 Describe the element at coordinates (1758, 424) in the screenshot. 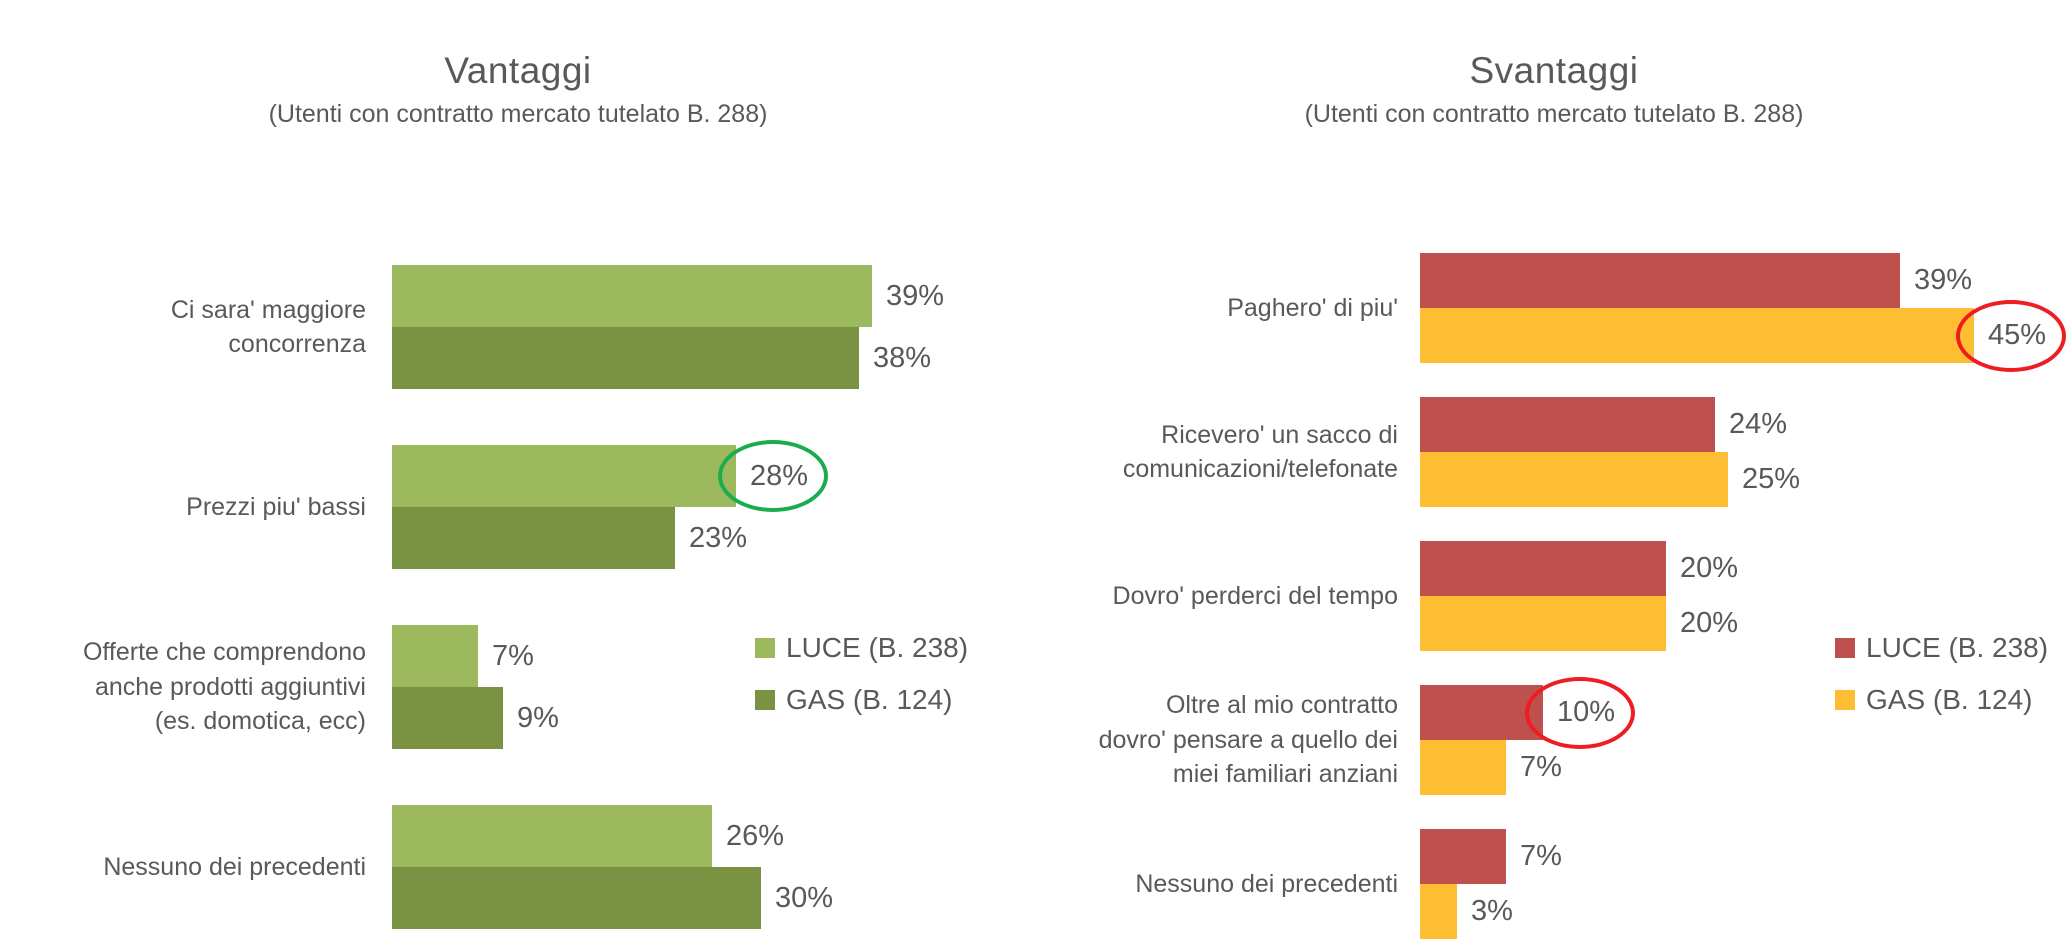

I see `value-label: 24%` at that location.